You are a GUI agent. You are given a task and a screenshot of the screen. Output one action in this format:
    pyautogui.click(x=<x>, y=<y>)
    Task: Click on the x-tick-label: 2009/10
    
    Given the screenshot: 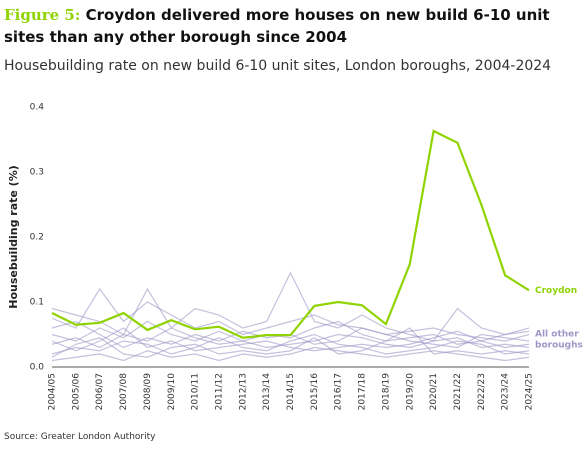 What is the action you would take?
    pyautogui.click(x=172, y=392)
    